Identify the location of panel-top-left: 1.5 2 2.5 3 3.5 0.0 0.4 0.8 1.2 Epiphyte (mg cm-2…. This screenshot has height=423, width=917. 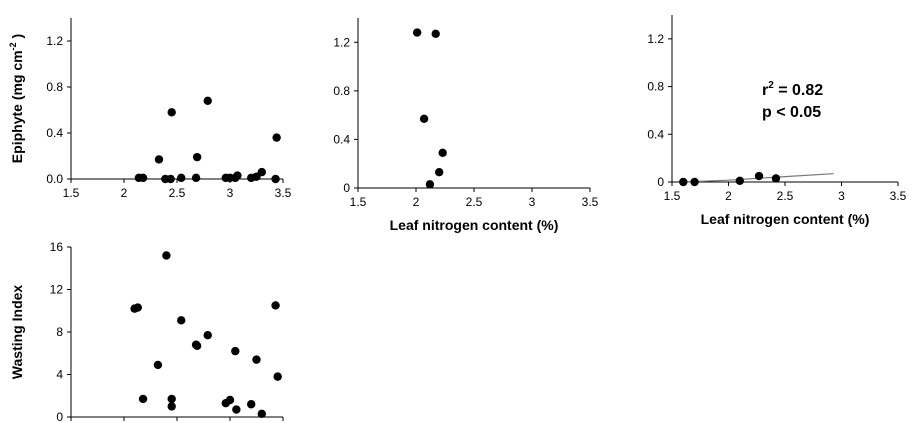
(150, 109).